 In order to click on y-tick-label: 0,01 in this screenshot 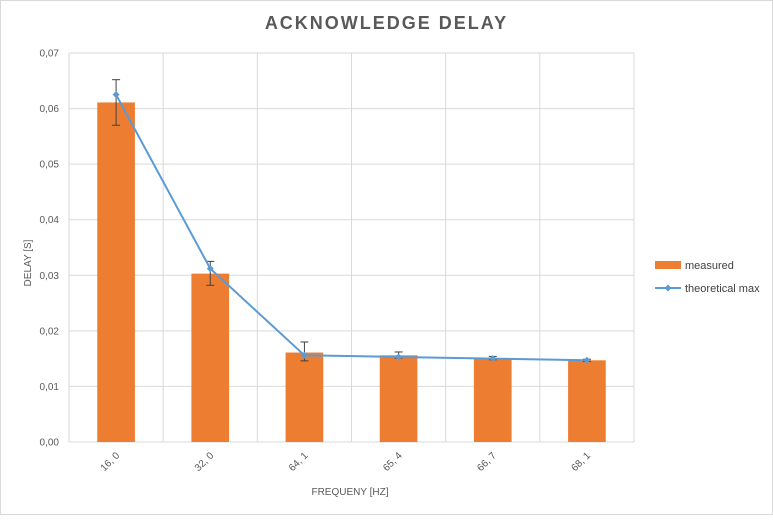, I will do `click(50, 387)`.